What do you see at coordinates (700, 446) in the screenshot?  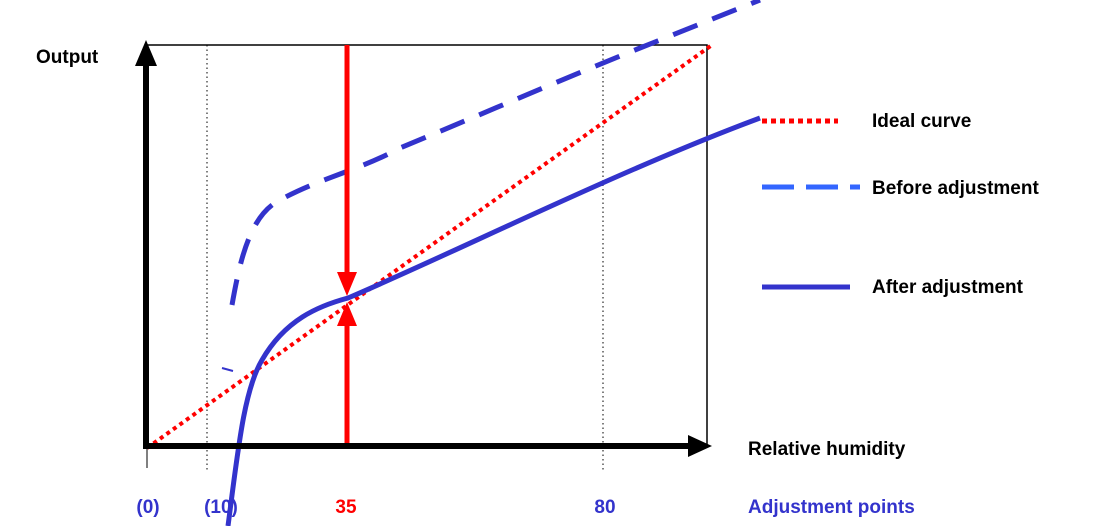 I see `x-axis-arrowhead` at bounding box center [700, 446].